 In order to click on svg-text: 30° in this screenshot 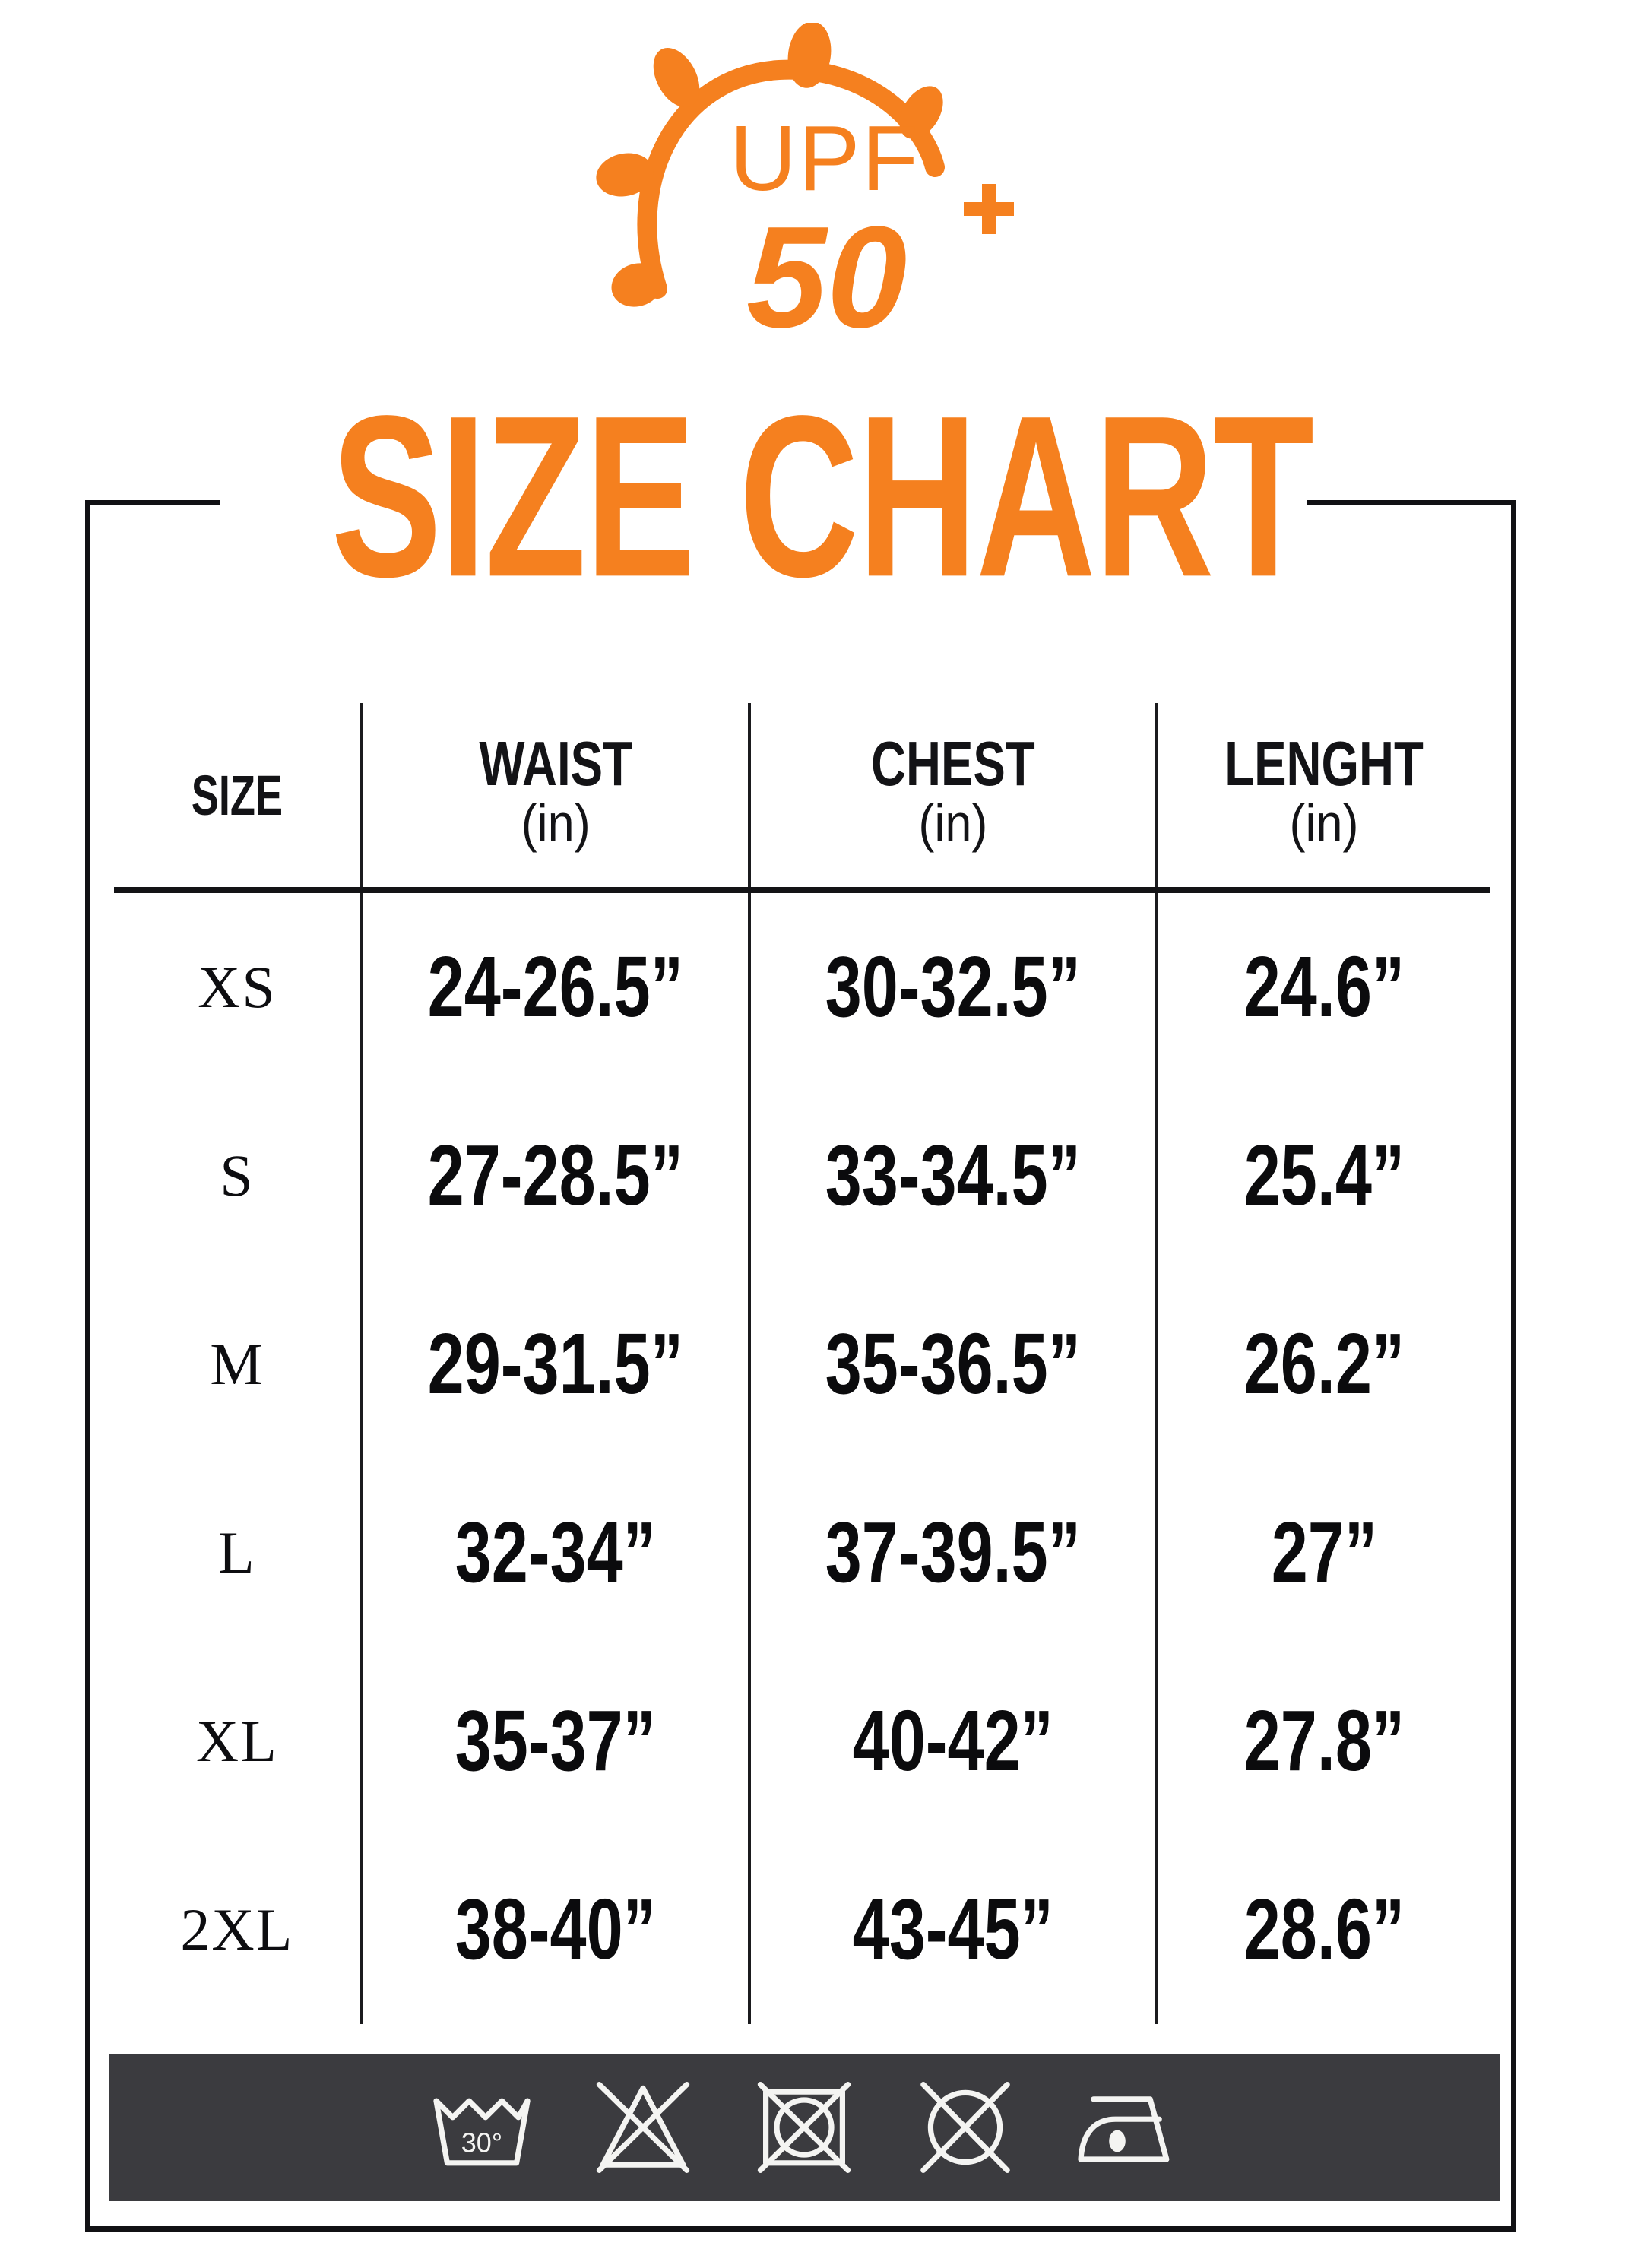, I will do `click(481, 2142)`.